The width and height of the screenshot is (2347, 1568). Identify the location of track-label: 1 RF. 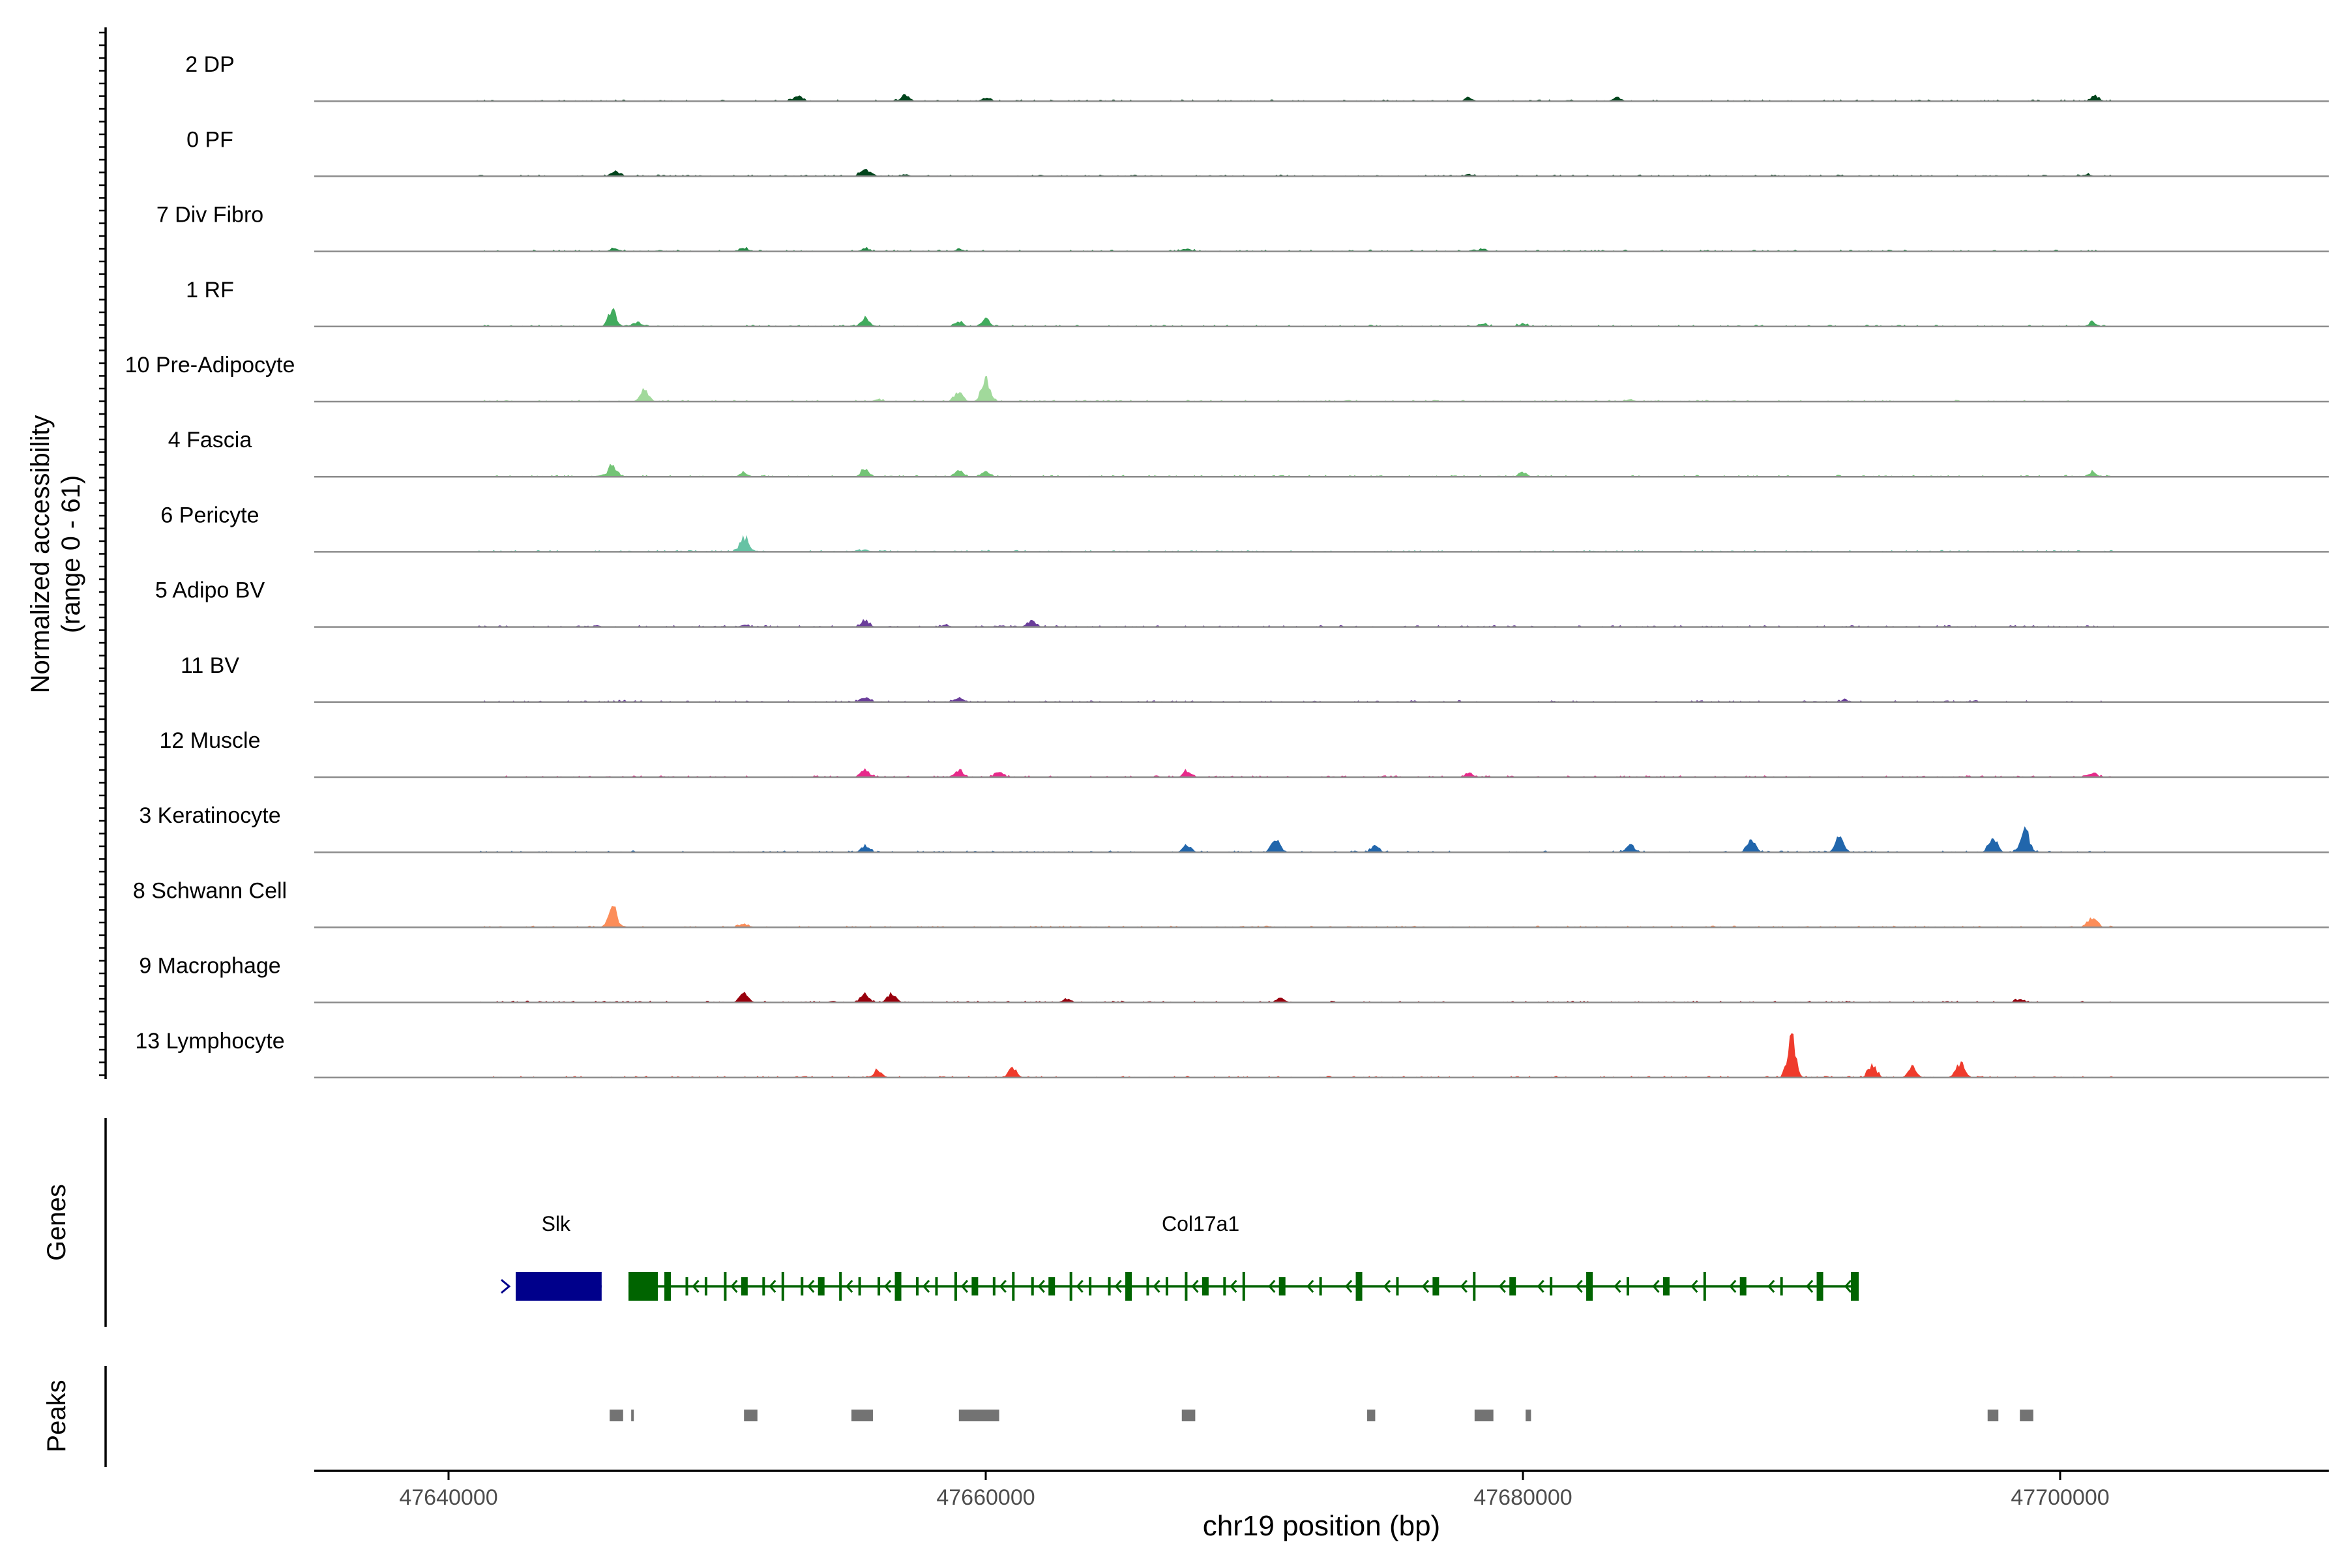
(210, 290).